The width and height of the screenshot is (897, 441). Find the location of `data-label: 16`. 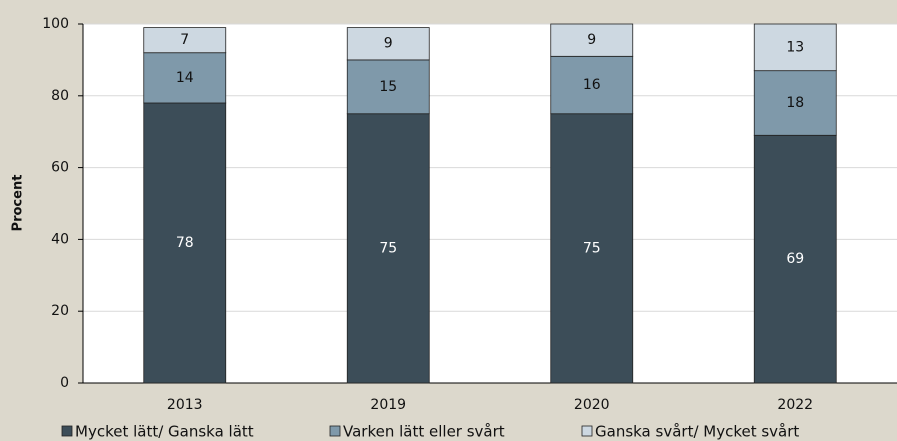

data-label: 16 is located at coordinates (592, 85).